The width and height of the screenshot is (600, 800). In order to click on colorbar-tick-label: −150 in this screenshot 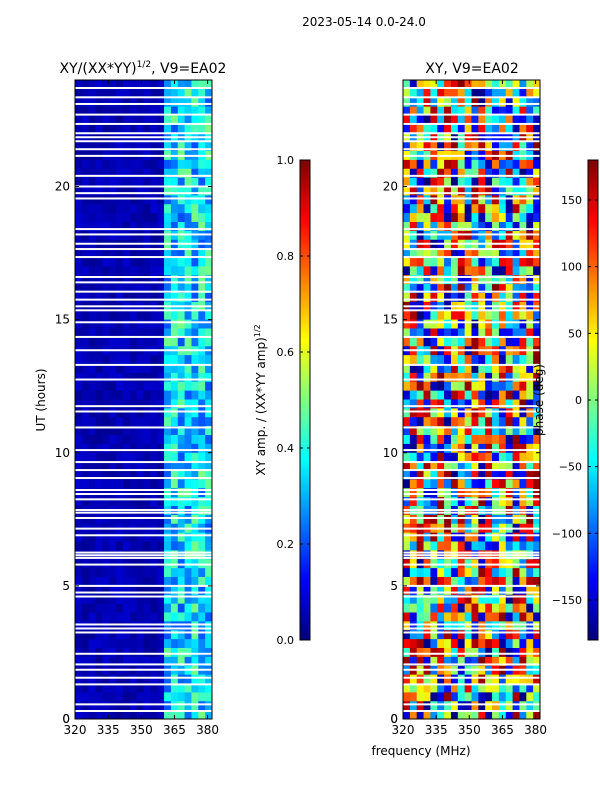, I will do `click(567, 600)`.